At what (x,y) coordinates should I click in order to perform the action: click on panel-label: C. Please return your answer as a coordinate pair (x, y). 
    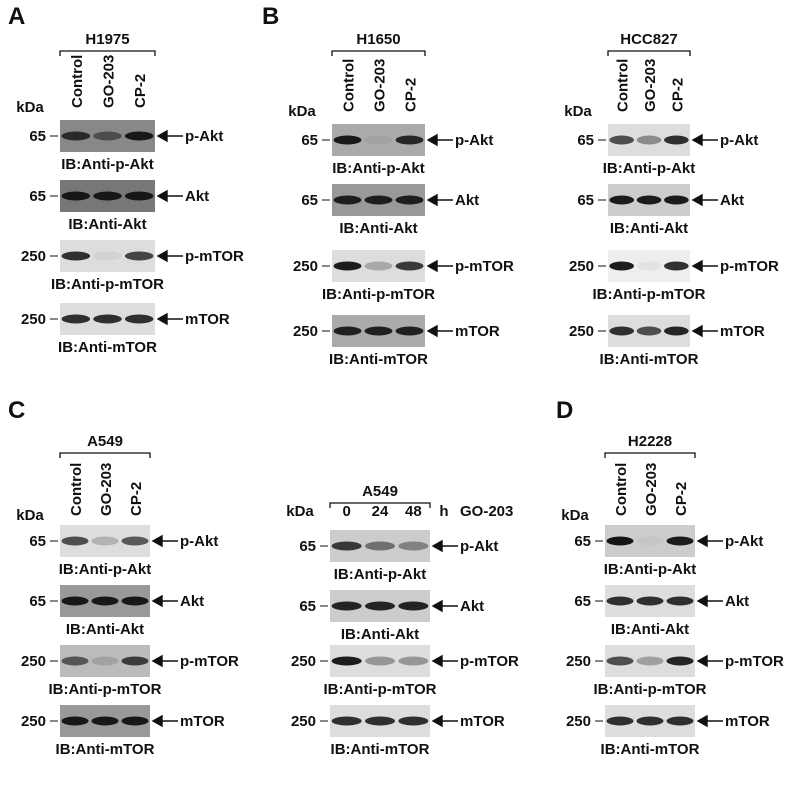
    Looking at the image, I should click on (16, 410).